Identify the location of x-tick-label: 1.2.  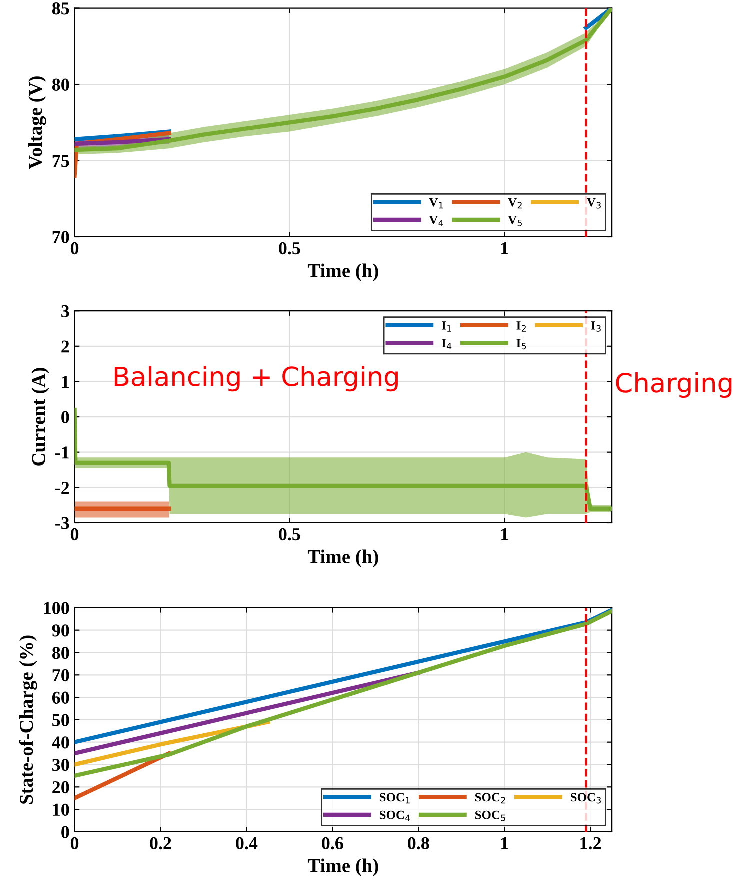
(591, 843).